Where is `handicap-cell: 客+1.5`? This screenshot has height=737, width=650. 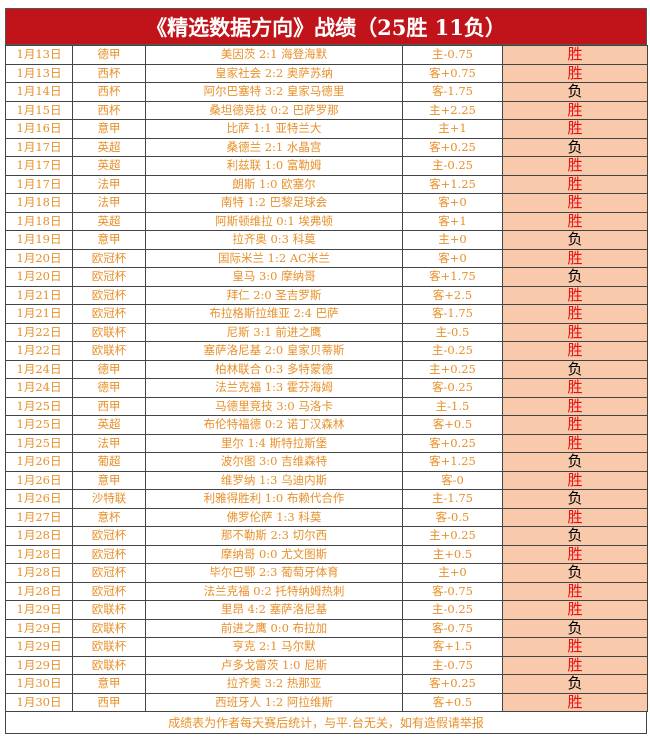 handicap-cell: 客+1.5 is located at coordinates (452, 647).